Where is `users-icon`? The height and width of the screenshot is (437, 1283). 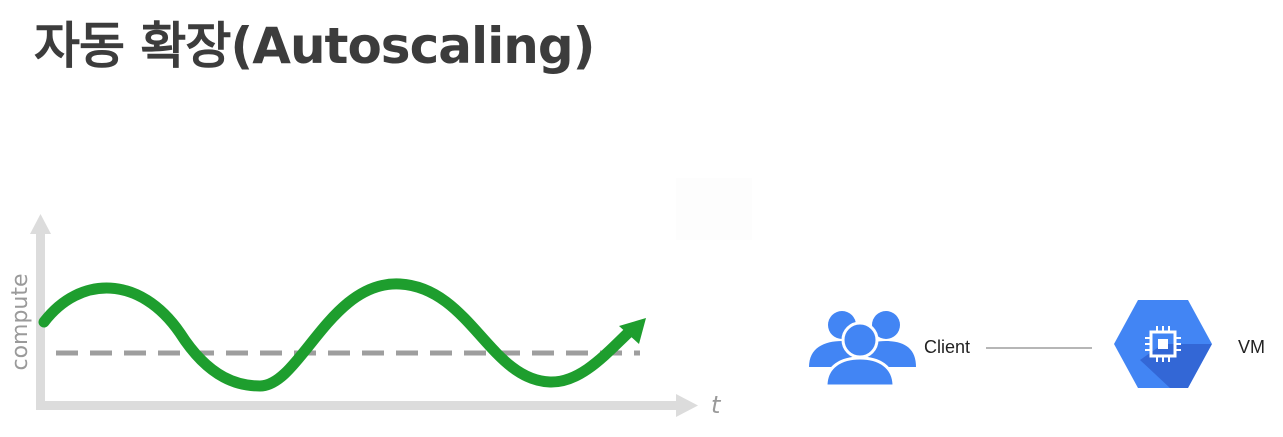
users-icon is located at coordinates (862, 349).